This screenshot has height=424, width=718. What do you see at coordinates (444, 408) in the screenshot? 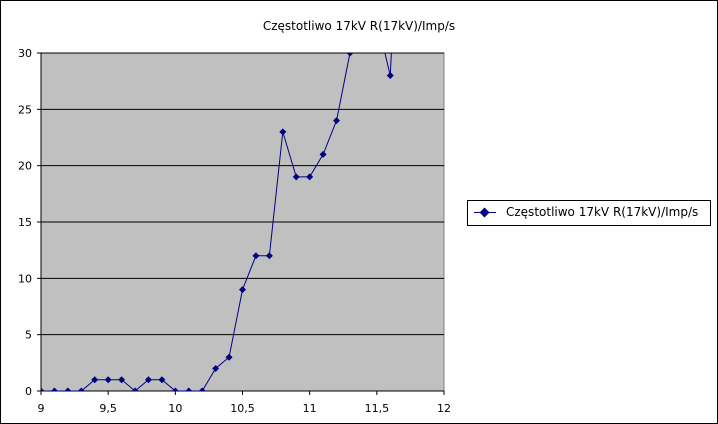
I see `x-tick-label: 12` at bounding box center [444, 408].